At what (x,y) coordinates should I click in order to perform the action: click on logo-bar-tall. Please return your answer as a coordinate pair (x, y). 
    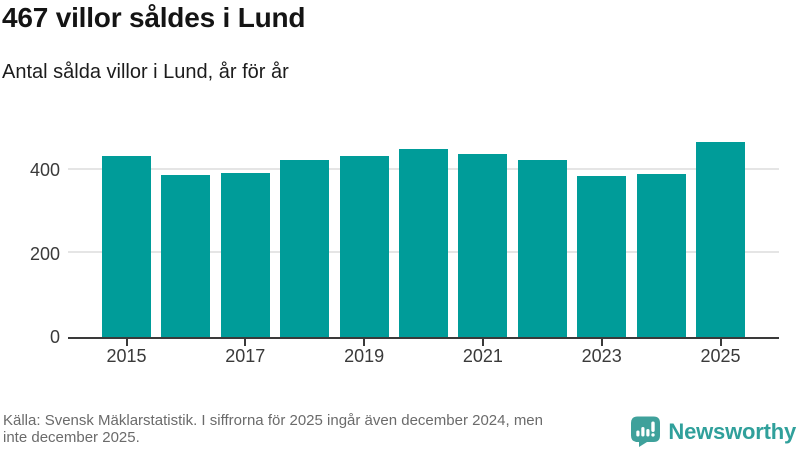
    Looking at the image, I should click on (648, 433).